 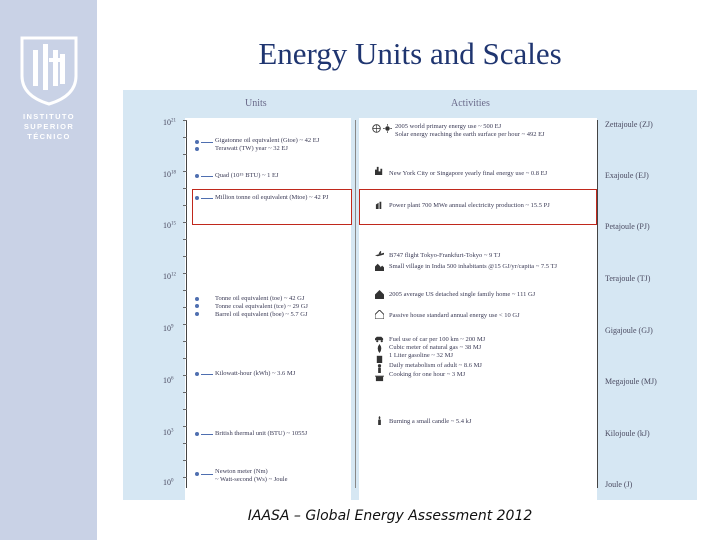 I want to click on unit-label: Terawatt (TW) year ~ 32 EJ, so click(x=251, y=148).